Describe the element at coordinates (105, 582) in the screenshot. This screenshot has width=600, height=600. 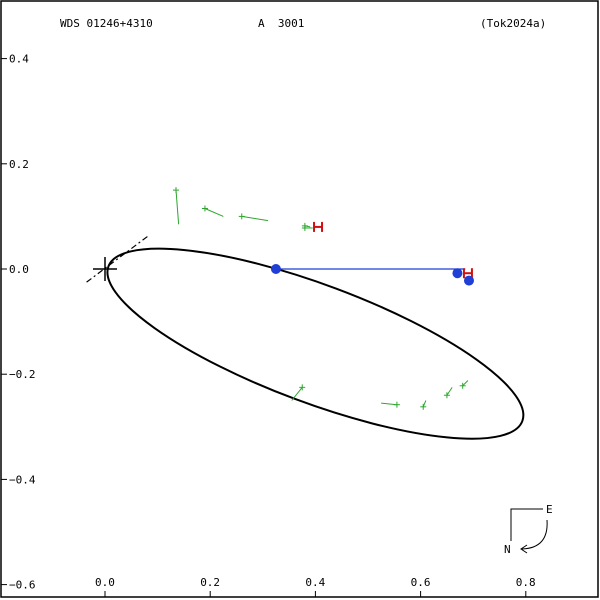
I see `x-tick-label: 0.0` at that location.